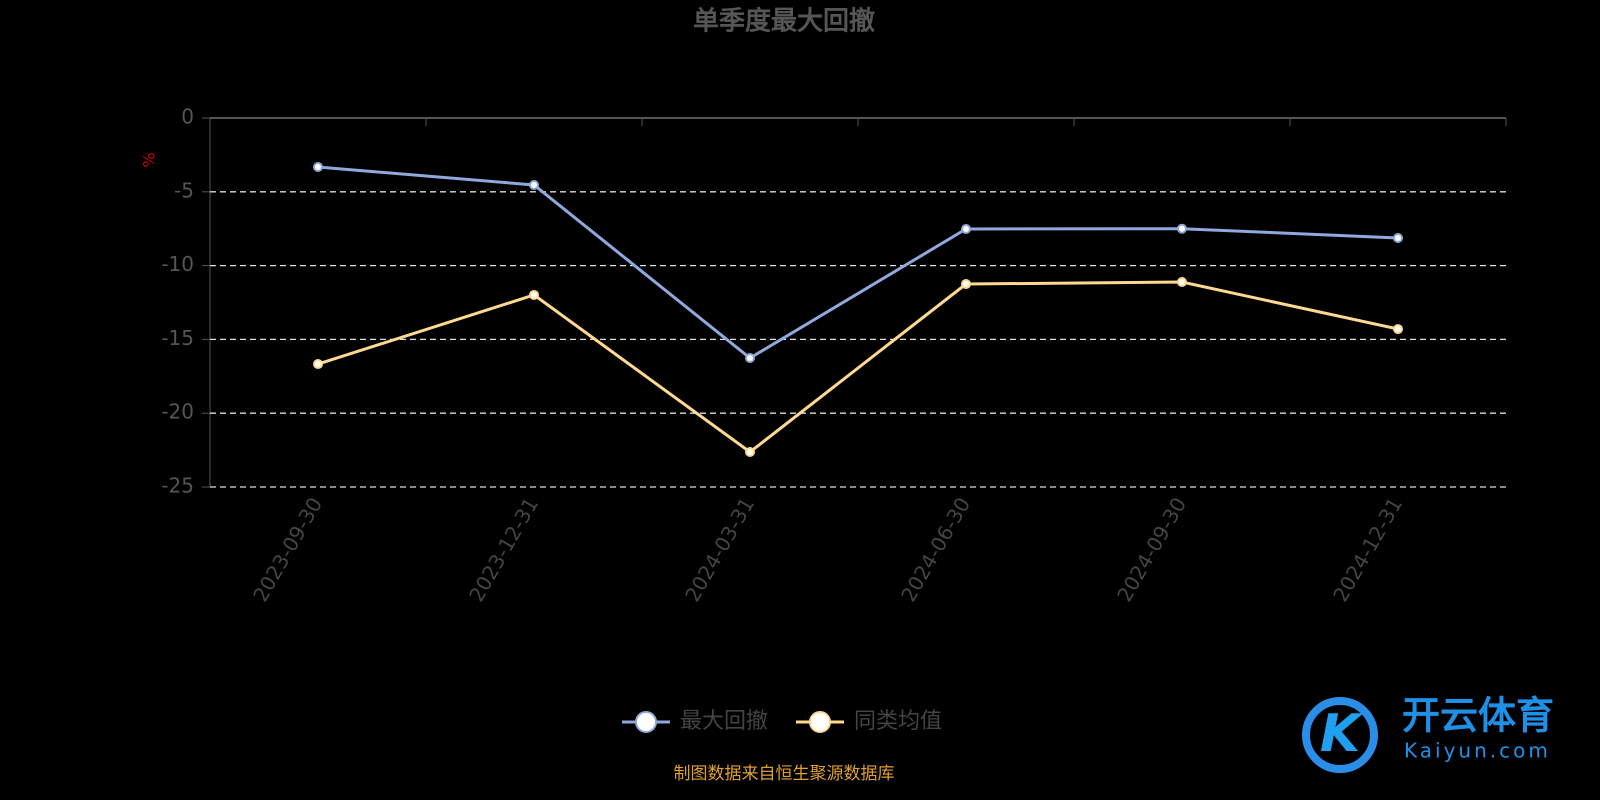 The height and width of the screenshot is (800, 1600). What do you see at coordinates (184, 190) in the screenshot?
I see `y-tick-label: -5` at bounding box center [184, 190].